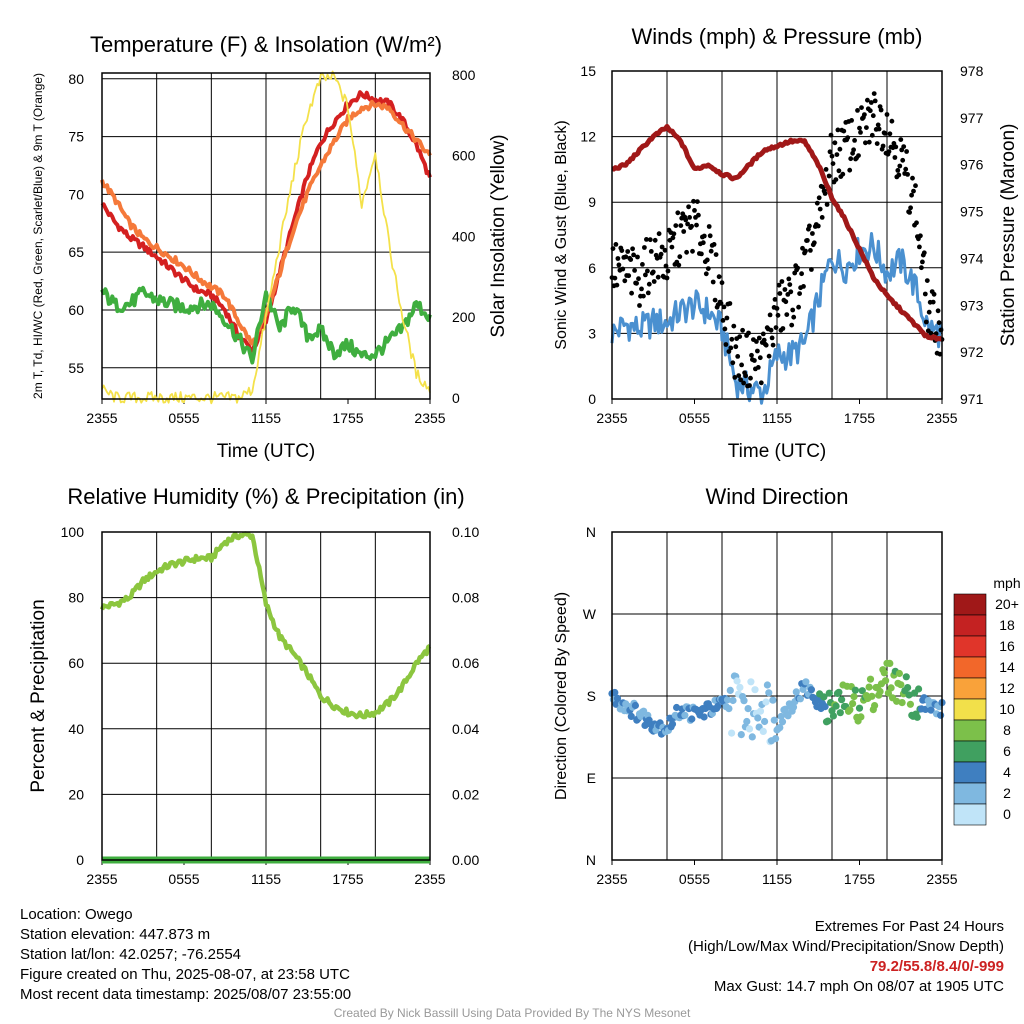 This screenshot has width=1024, height=1024. Describe the element at coordinates (591, 860) in the screenshot. I see `y-tick-label: N` at that location.